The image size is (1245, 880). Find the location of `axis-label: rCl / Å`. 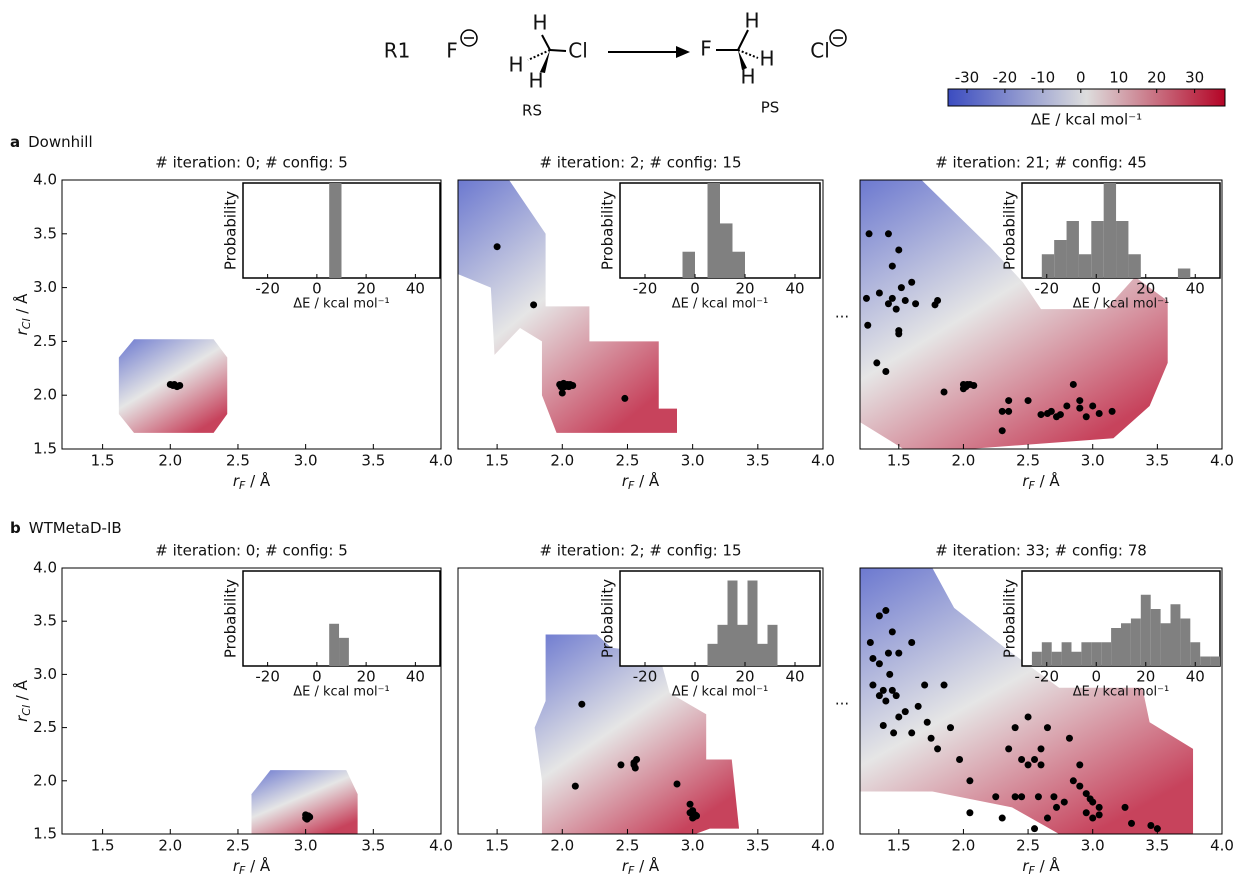

axis-label: rCl / Å is located at coordinates (23, 700).